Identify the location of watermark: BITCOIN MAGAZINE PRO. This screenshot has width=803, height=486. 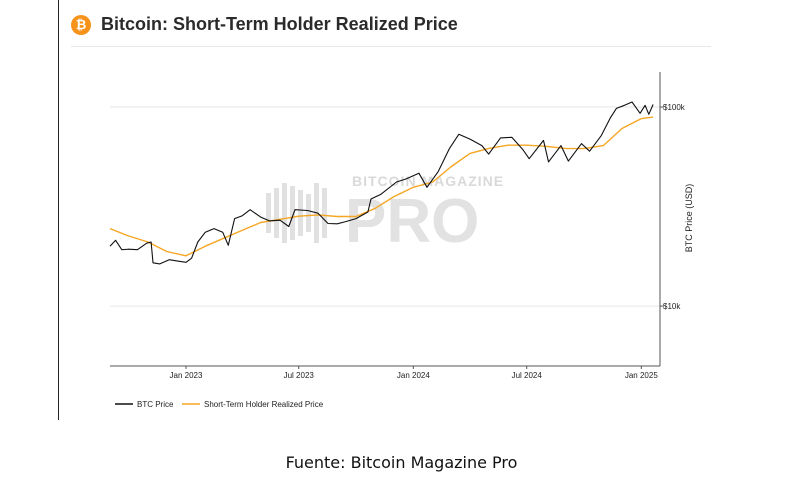
(385, 214).